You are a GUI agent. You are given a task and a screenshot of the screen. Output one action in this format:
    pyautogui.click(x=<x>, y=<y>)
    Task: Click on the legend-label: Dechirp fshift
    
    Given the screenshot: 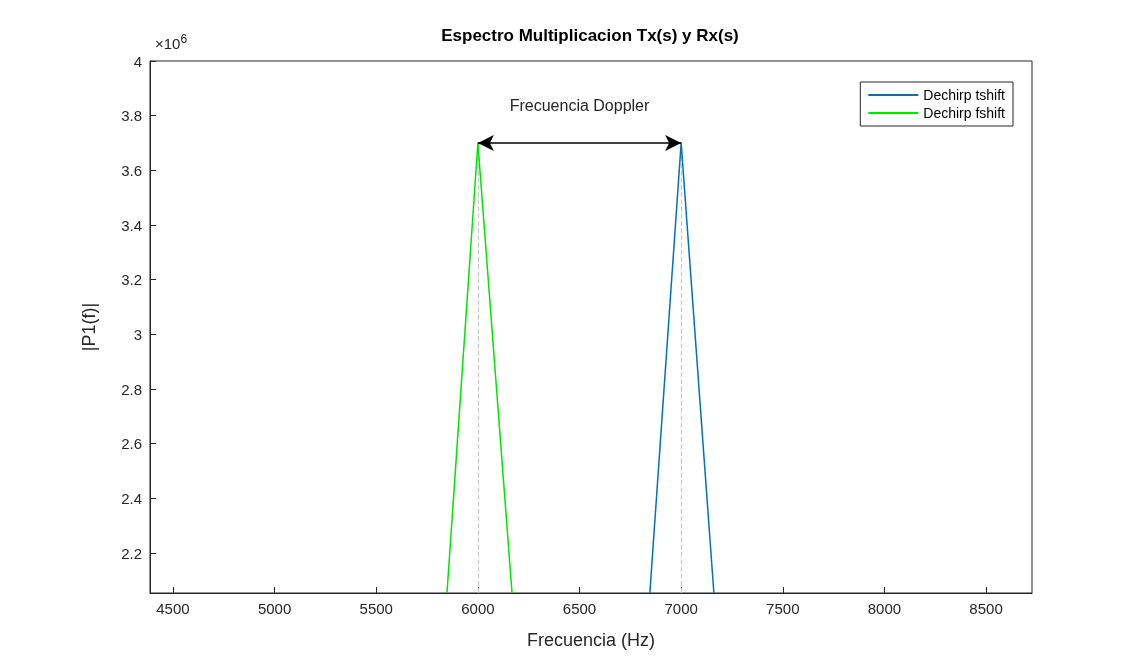 What is the action you would take?
    pyautogui.click(x=964, y=113)
    